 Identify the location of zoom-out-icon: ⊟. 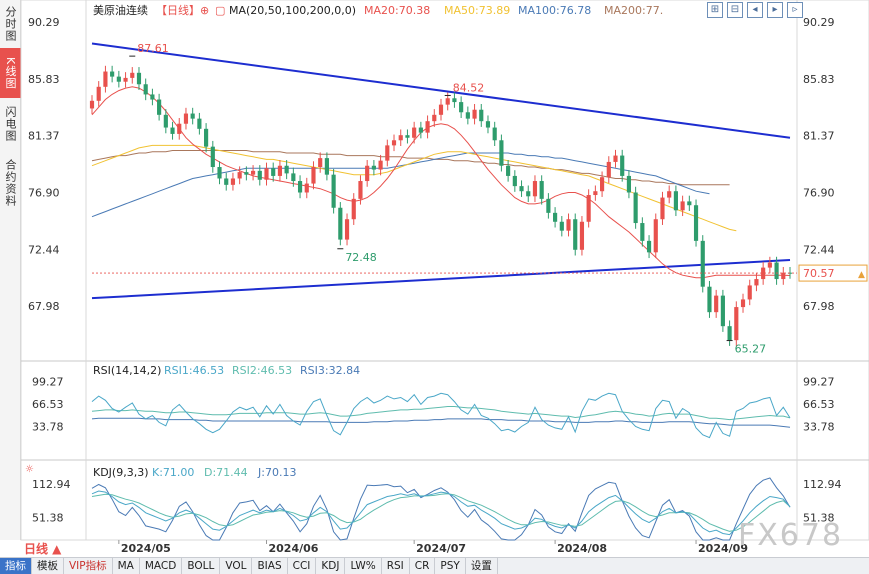
(735, 10).